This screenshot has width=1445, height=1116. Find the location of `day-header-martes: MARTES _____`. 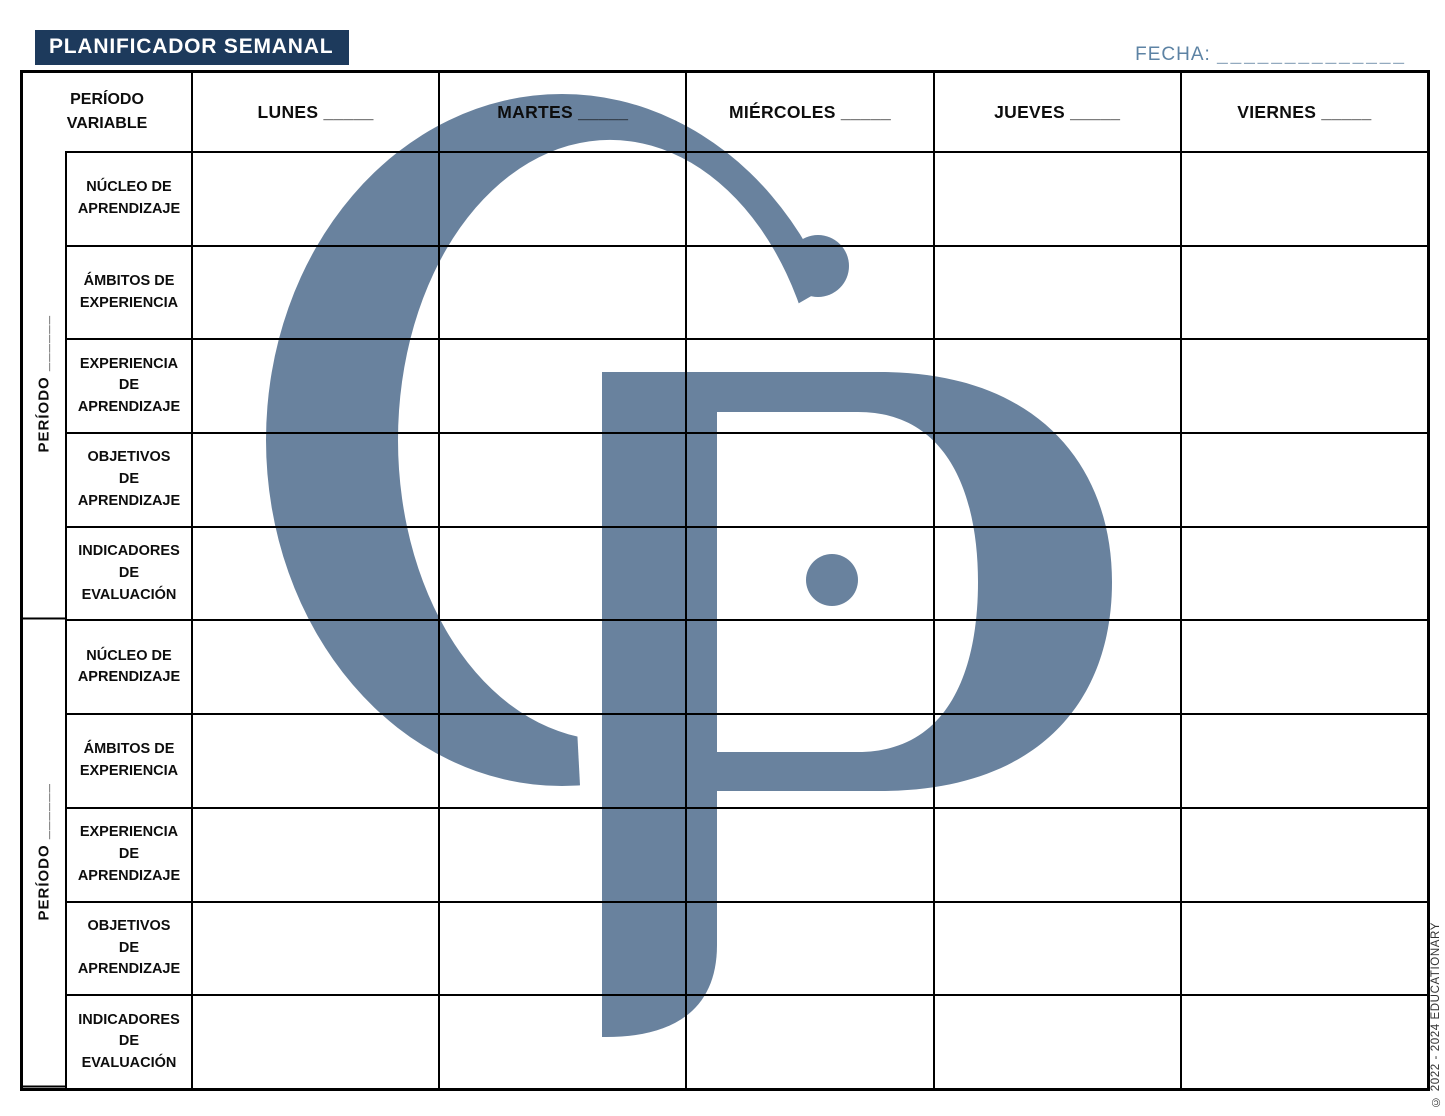

day-header-martes: MARTES _____ is located at coordinates (561, 112).